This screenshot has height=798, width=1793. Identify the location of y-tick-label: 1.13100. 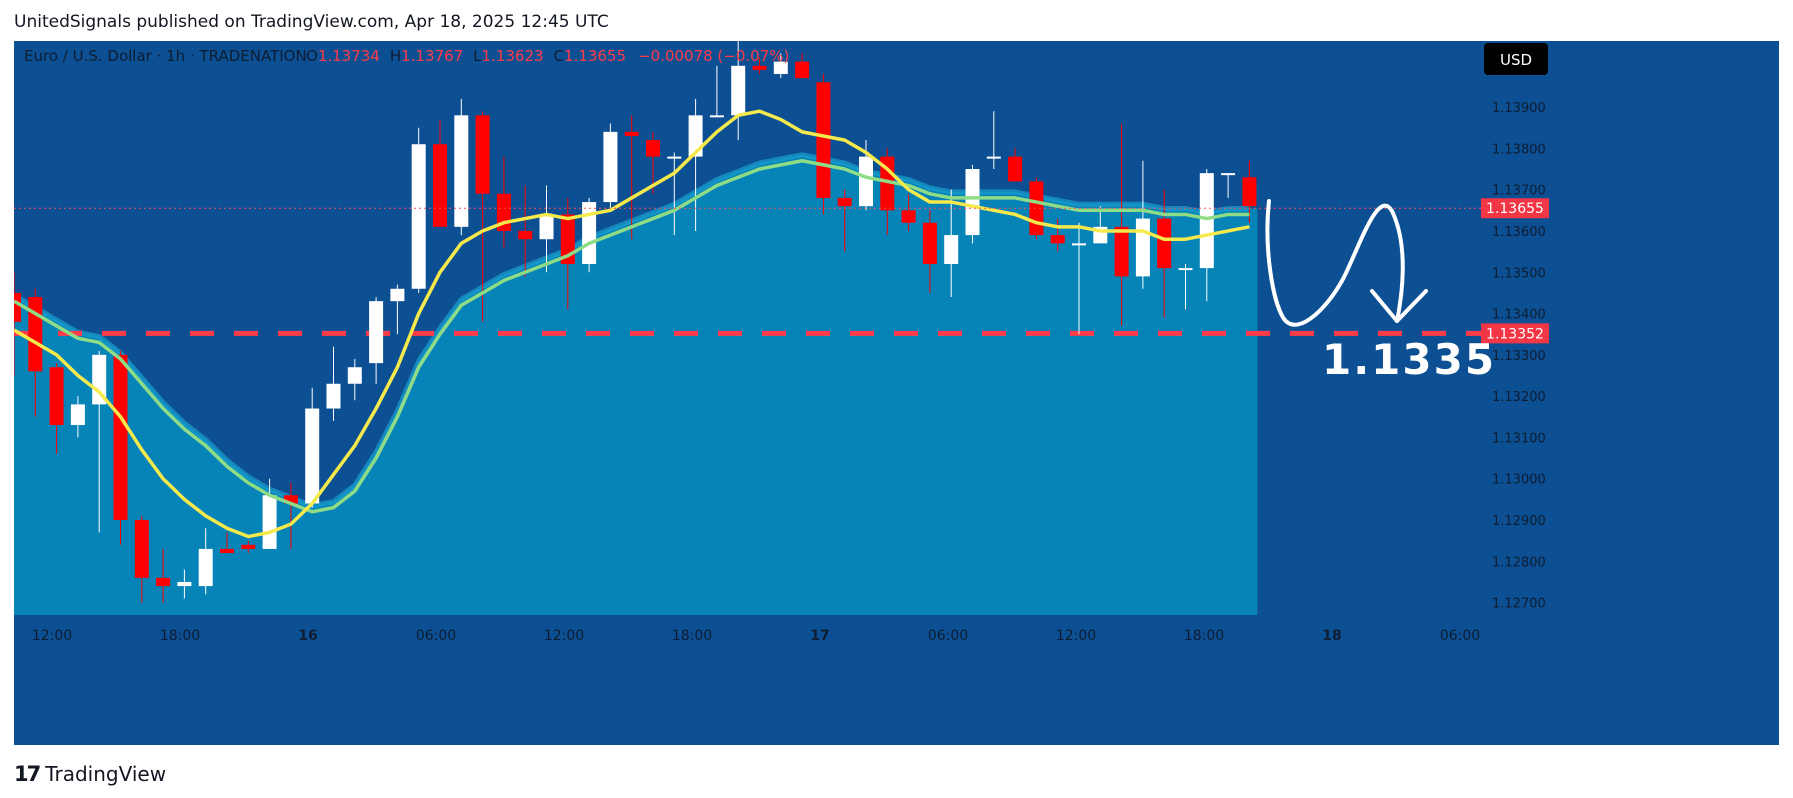
(1519, 438).